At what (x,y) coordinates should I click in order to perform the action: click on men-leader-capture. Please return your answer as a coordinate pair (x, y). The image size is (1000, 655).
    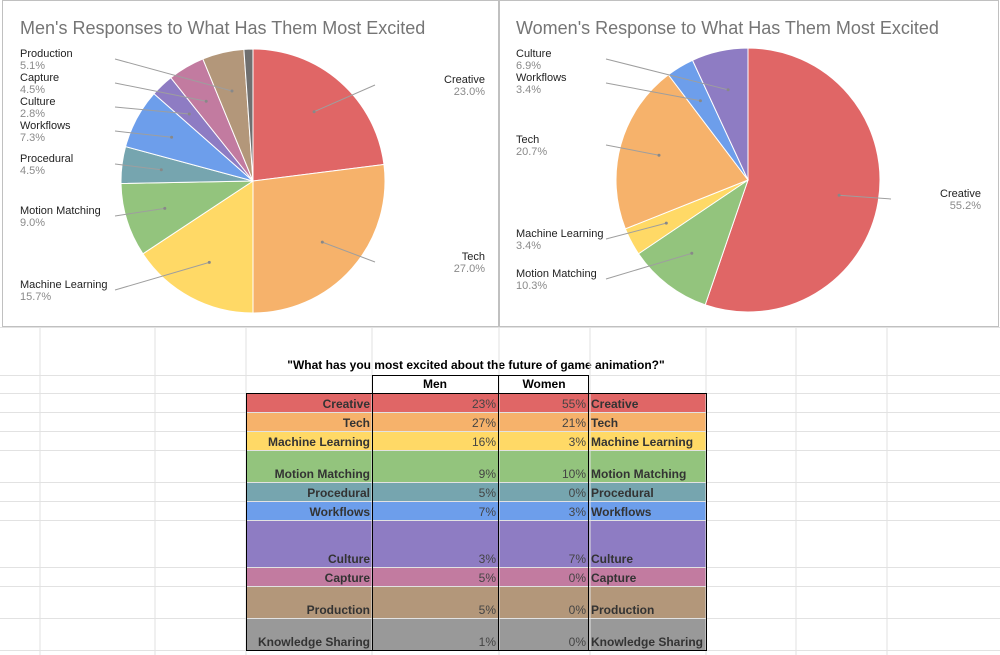
    Looking at the image, I should click on (160, 92).